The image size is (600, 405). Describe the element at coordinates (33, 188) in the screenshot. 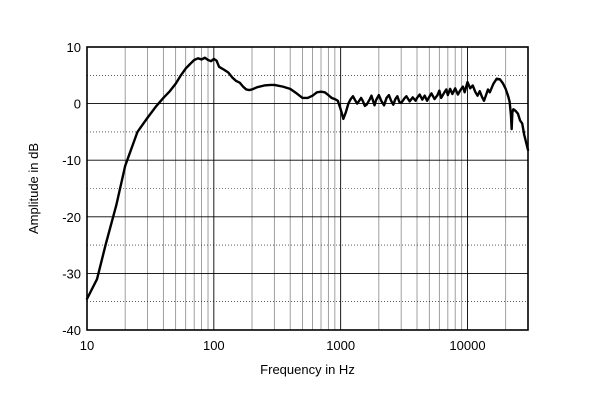

I see `y-axis-label: Amplitude in dB` at that location.